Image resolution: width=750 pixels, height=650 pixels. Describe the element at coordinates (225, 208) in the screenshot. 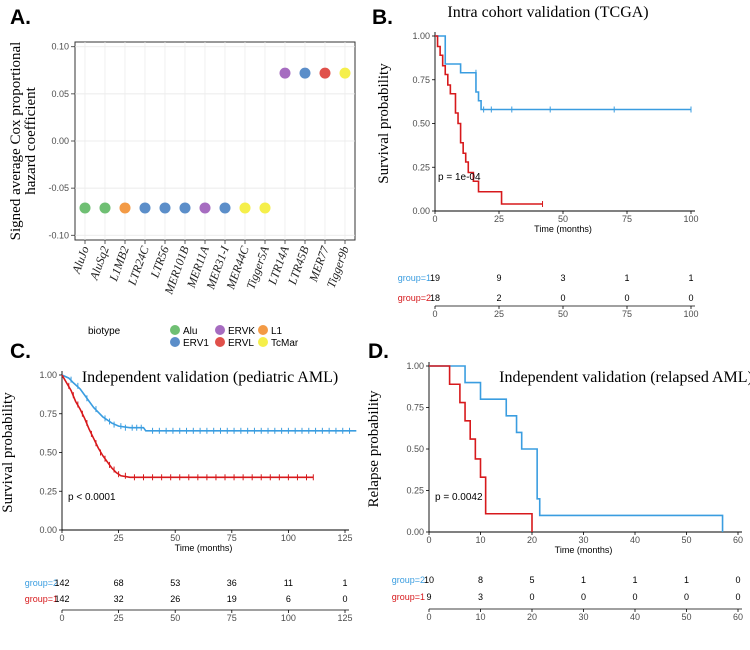

I see `point-mer31-i` at that location.